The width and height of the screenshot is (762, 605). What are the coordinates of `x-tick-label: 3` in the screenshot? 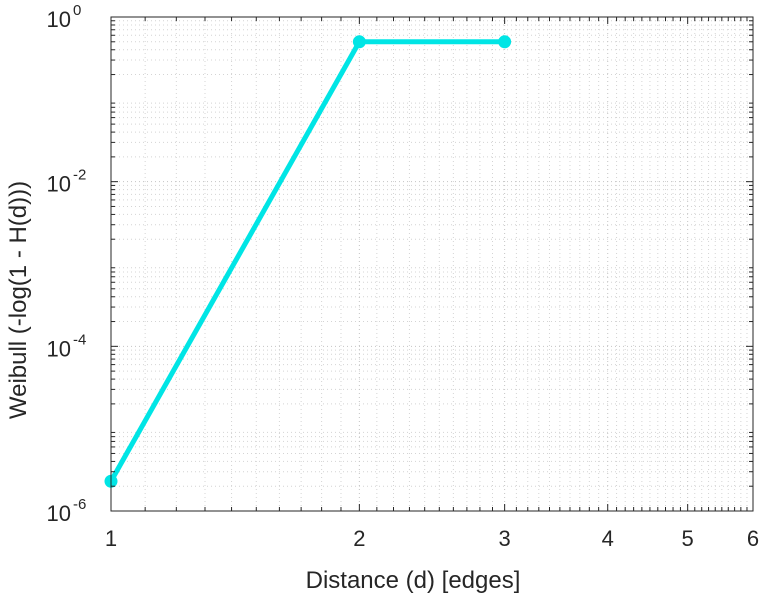 It's located at (505, 538).